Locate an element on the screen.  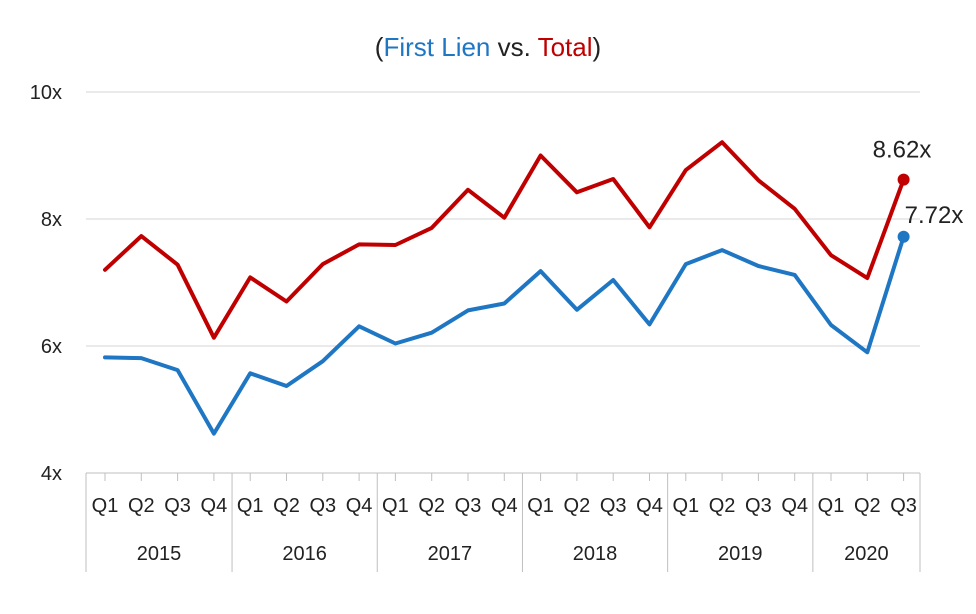
data-label-first-lien: 7.72x is located at coordinates (934, 215).